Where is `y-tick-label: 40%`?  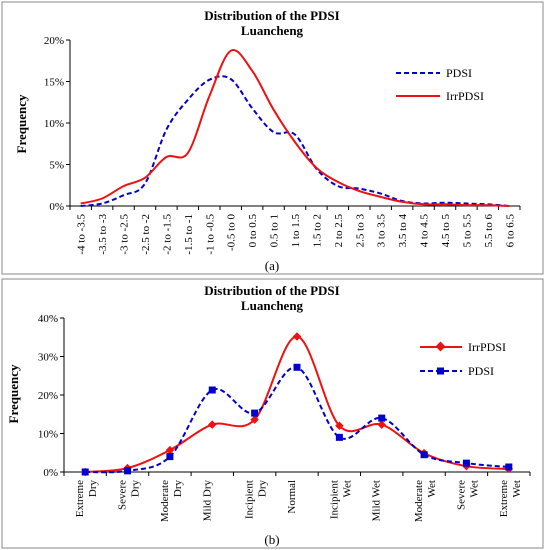
y-tick-label: 40% is located at coordinates (48, 319).